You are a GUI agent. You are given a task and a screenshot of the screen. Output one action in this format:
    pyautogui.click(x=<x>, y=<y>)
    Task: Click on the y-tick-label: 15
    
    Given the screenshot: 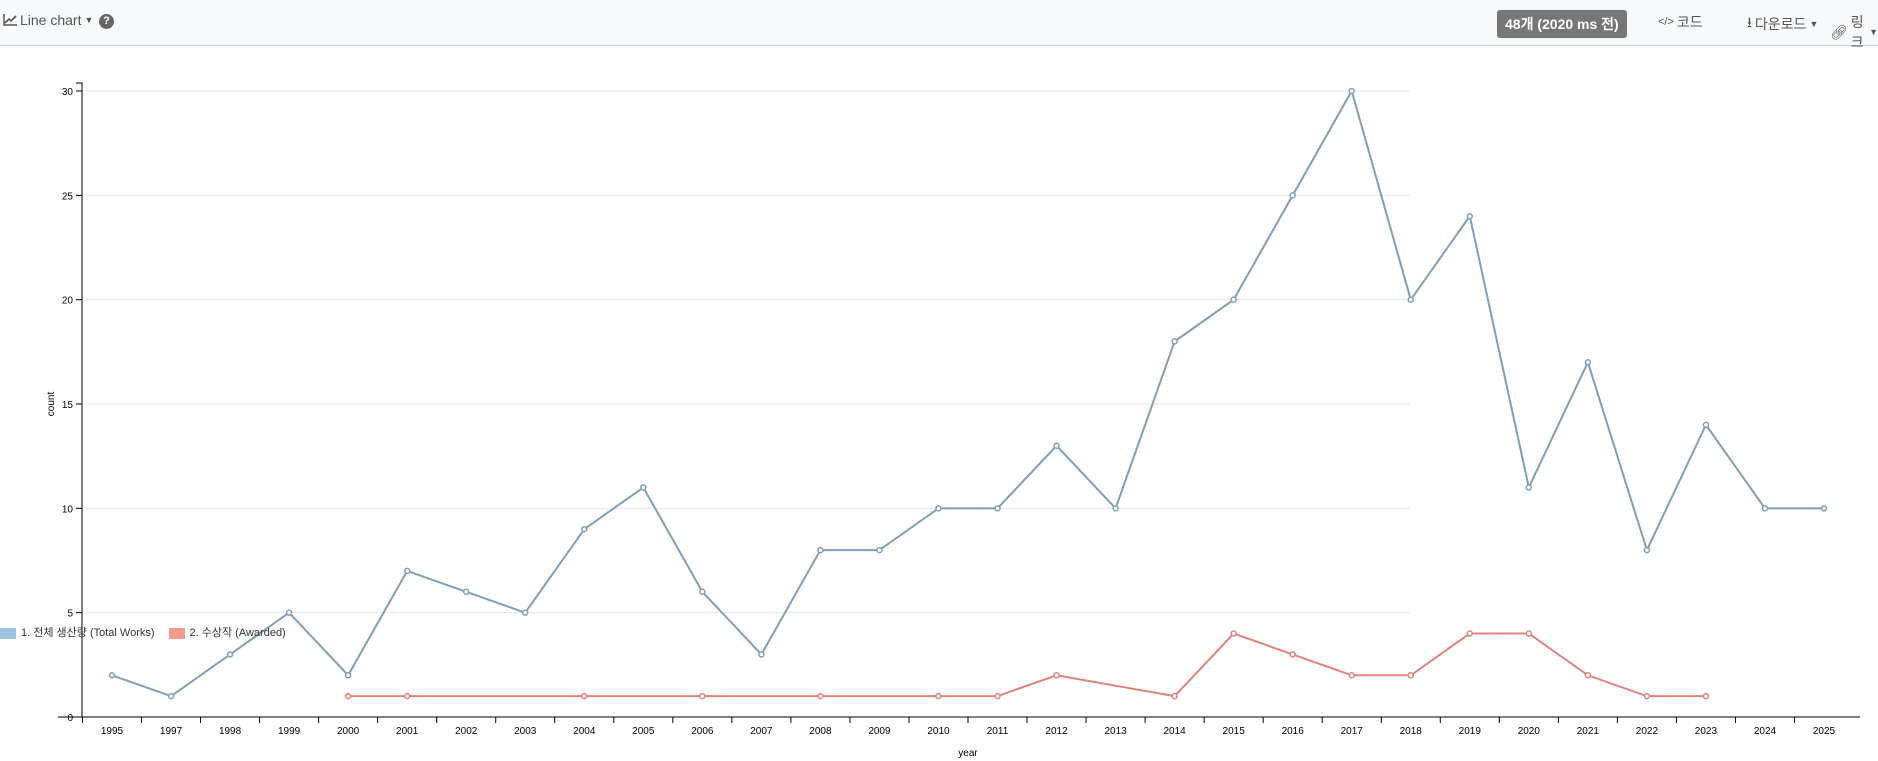 What is the action you would take?
    pyautogui.click(x=68, y=405)
    